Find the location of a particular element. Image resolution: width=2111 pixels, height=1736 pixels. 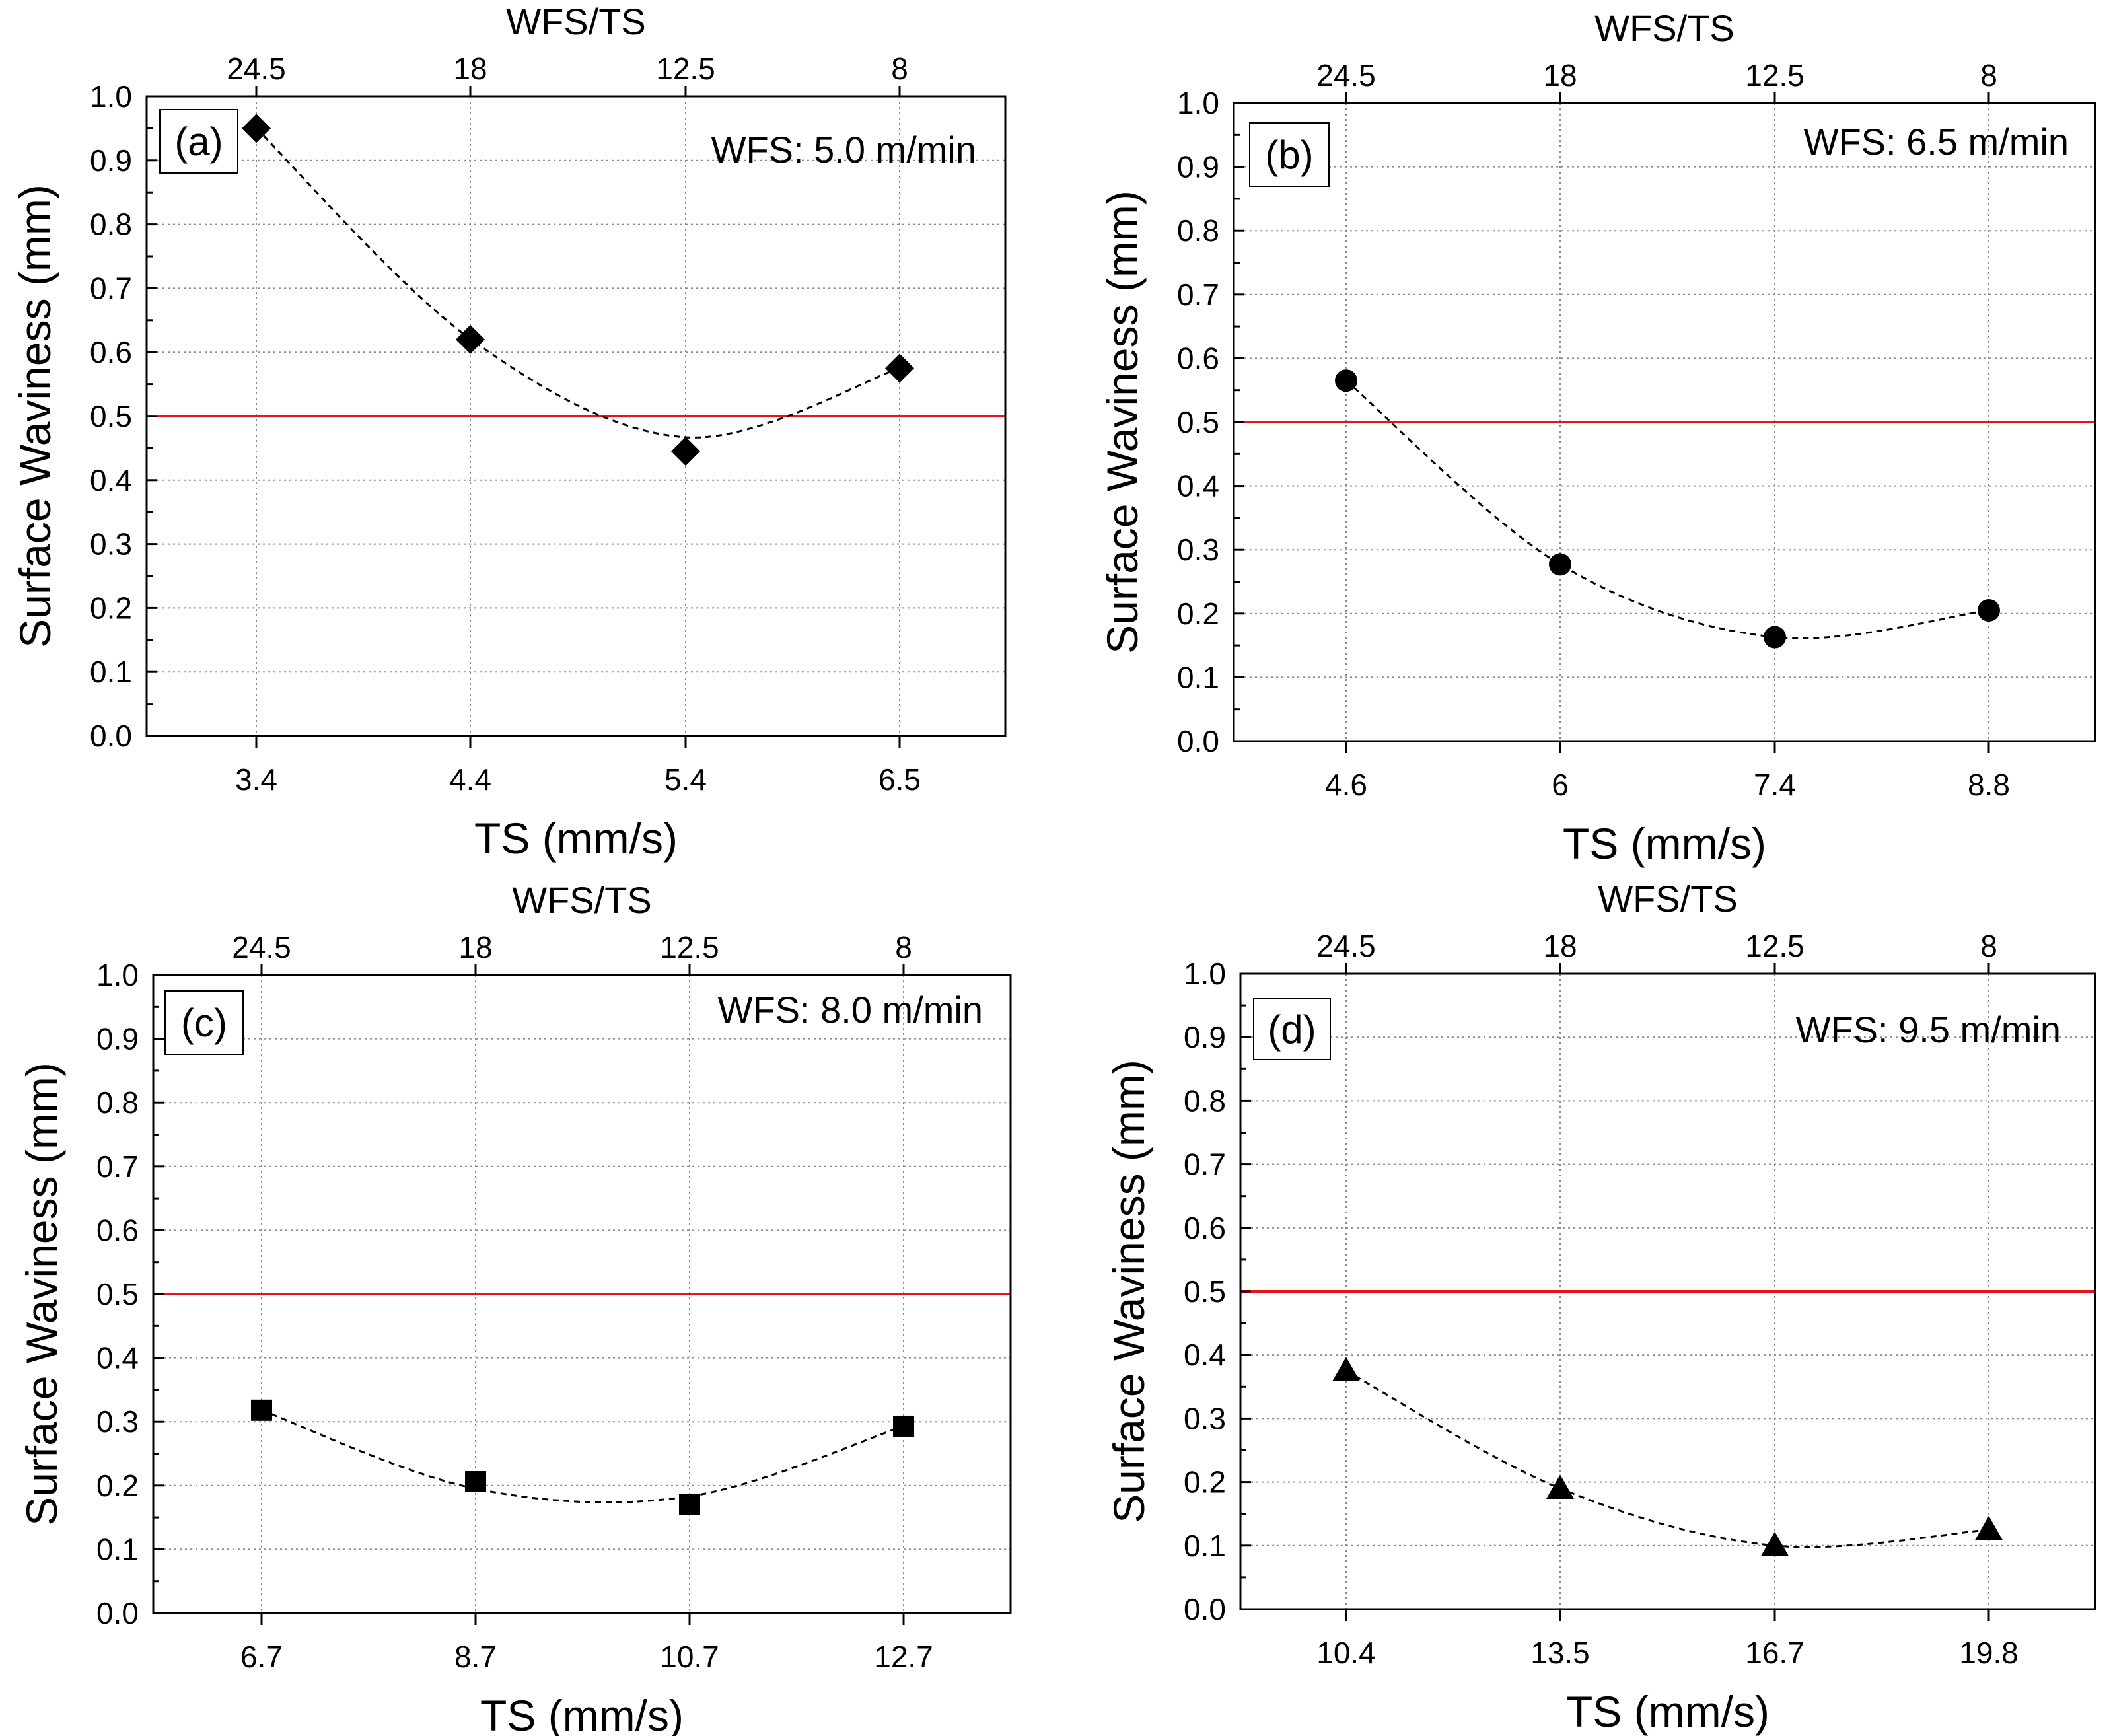

x-tick-label: 5.4 is located at coordinates (685, 779).